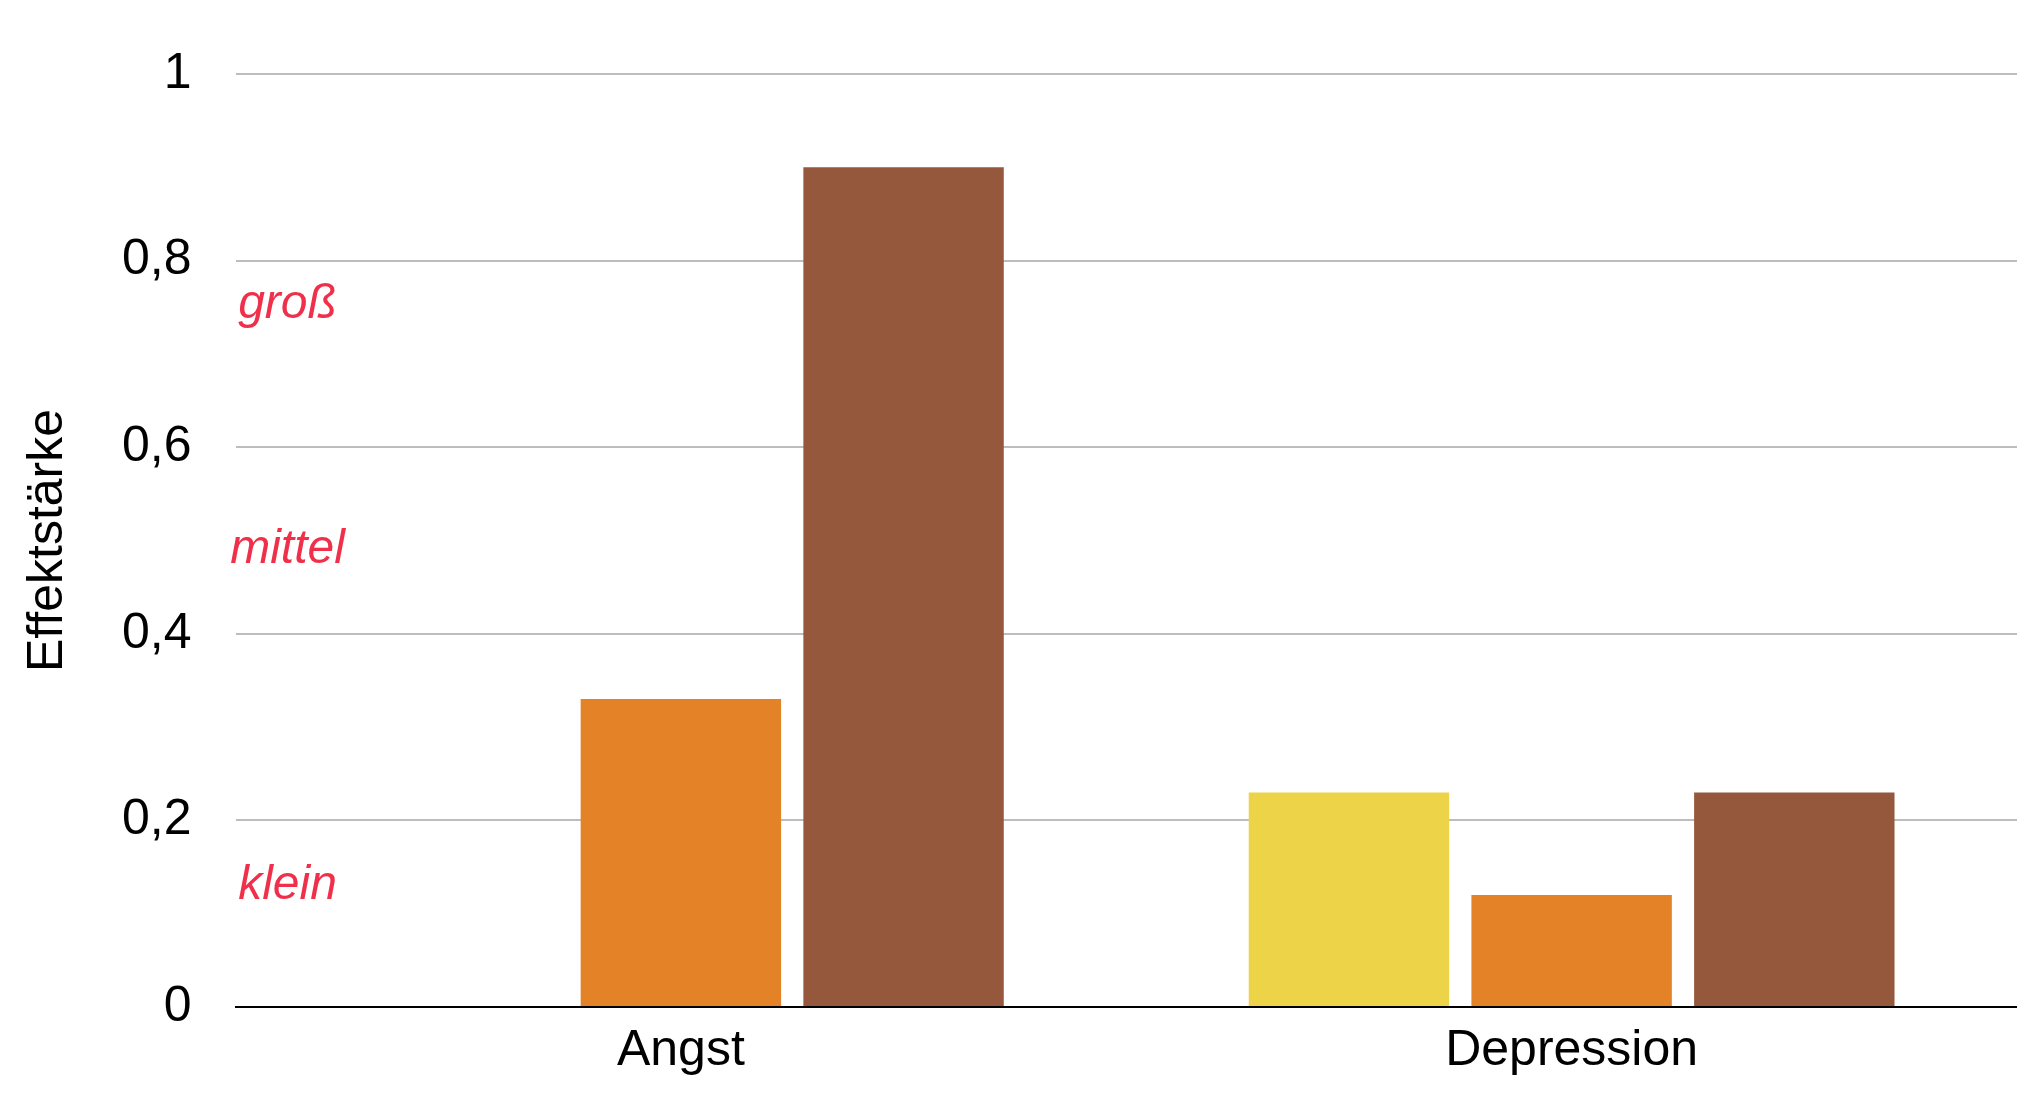 The height and width of the screenshot is (1095, 2017). I want to click on y-axis-title: Effektstärke, so click(44, 540).